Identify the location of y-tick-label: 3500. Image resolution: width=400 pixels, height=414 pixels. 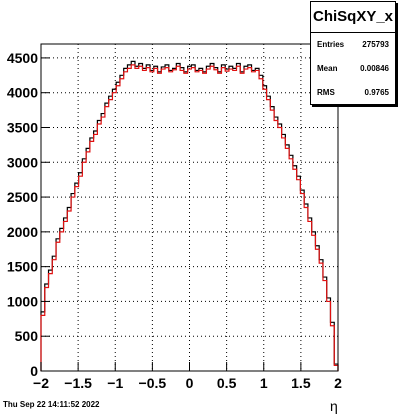
(22, 127).